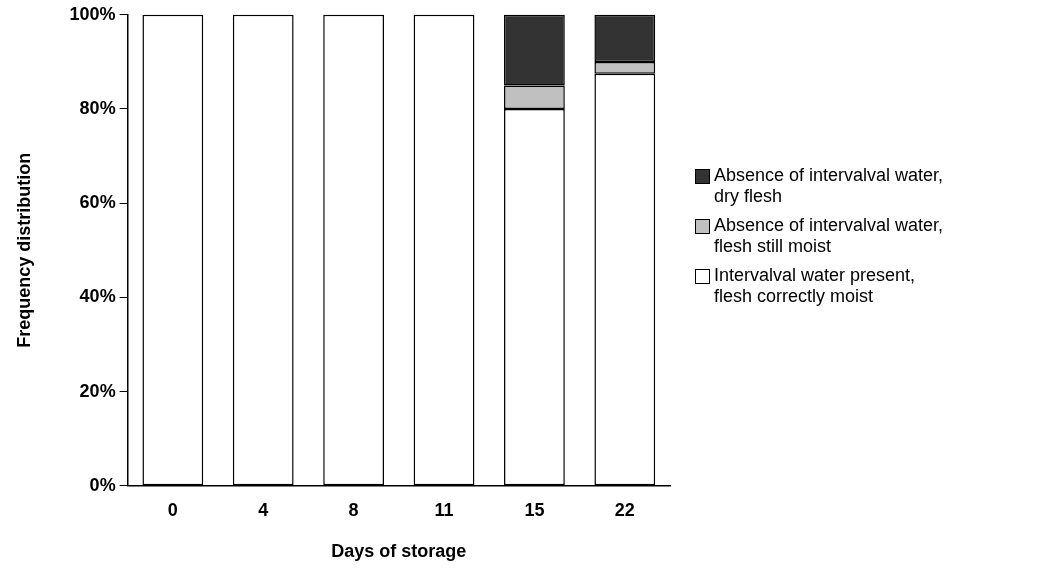 The width and height of the screenshot is (1046, 577). Describe the element at coordinates (444, 509) in the screenshot. I see `x-tick-label: 11` at that location.